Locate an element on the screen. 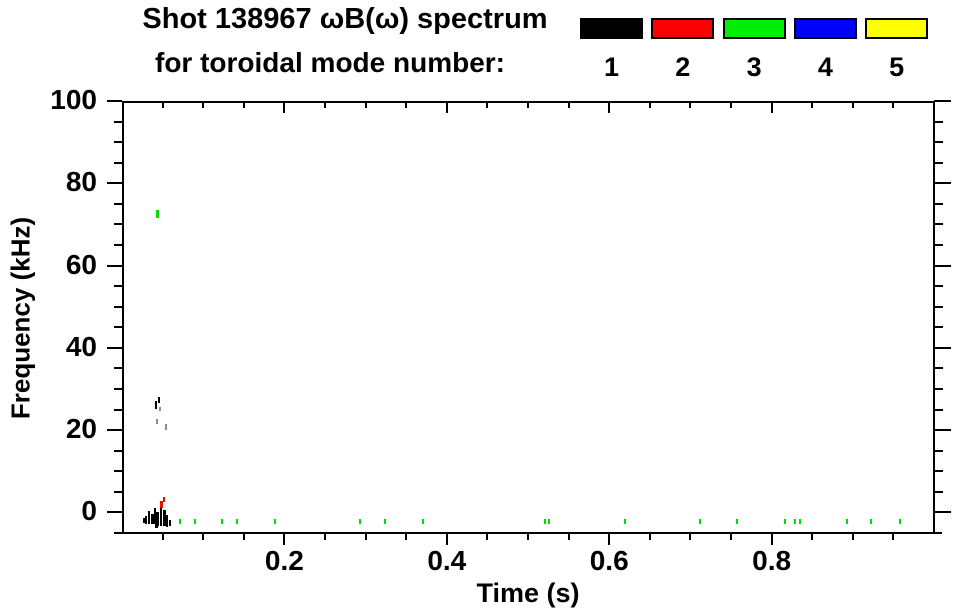 This screenshot has height=615, width=963. legend-label-2: 2 is located at coordinates (683, 67).